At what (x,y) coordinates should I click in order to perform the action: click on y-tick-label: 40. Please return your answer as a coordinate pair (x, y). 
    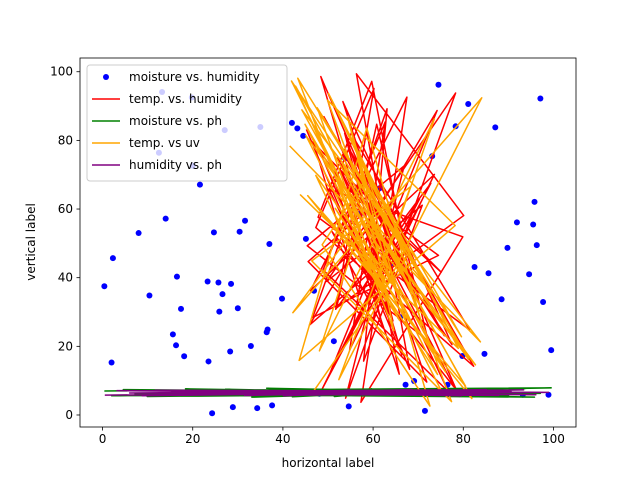
    Looking at the image, I should click on (65, 278).